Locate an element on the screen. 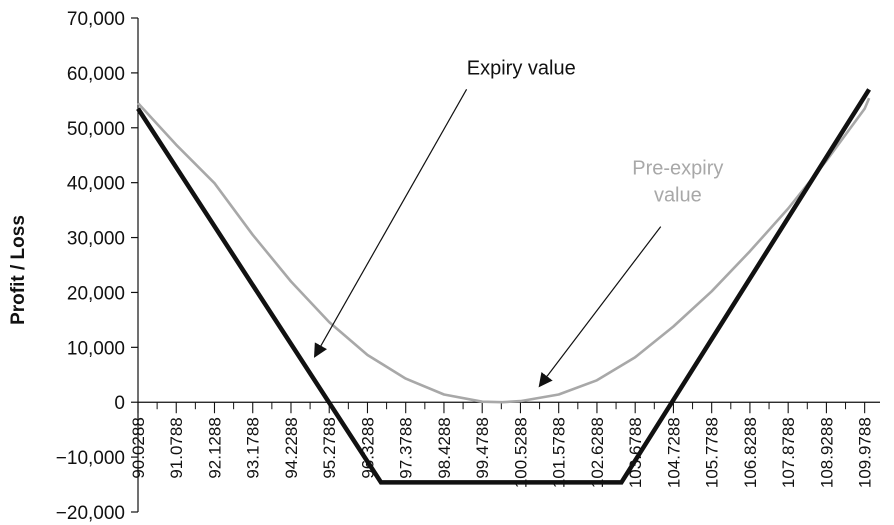  x-tick-label: 106.8288 is located at coordinates (750, 452).